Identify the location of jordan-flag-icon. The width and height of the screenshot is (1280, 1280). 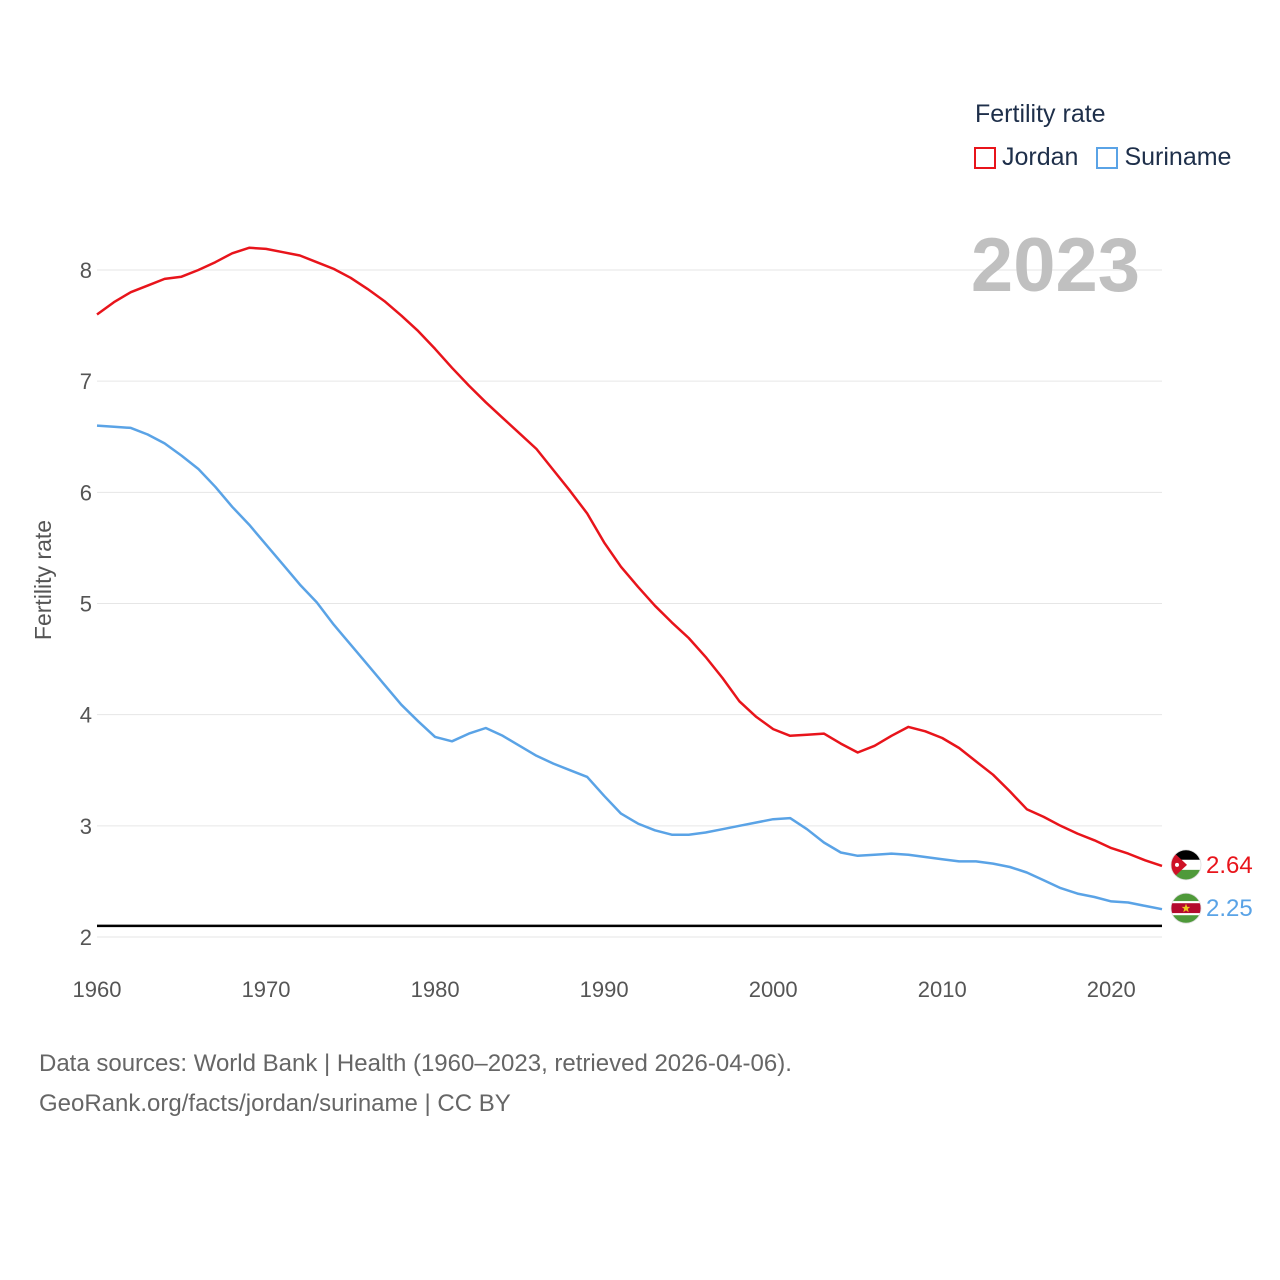
(1186, 865).